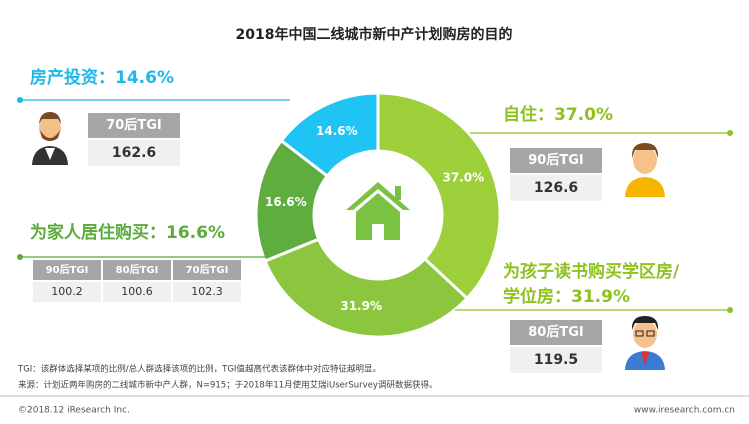 This screenshot has width=749, height=424. What do you see at coordinates (378, 211) in the screenshot?
I see `house-icon` at bounding box center [378, 211].